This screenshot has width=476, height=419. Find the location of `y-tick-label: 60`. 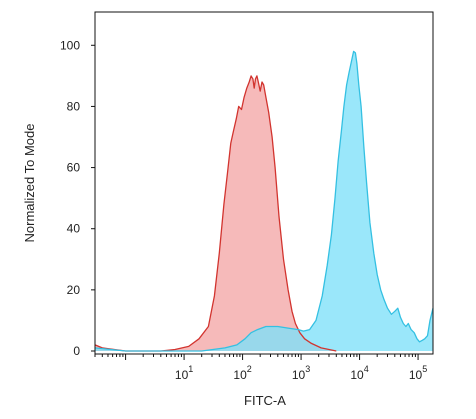

y-tick-label: 60 is located at coordinates (74, 168).